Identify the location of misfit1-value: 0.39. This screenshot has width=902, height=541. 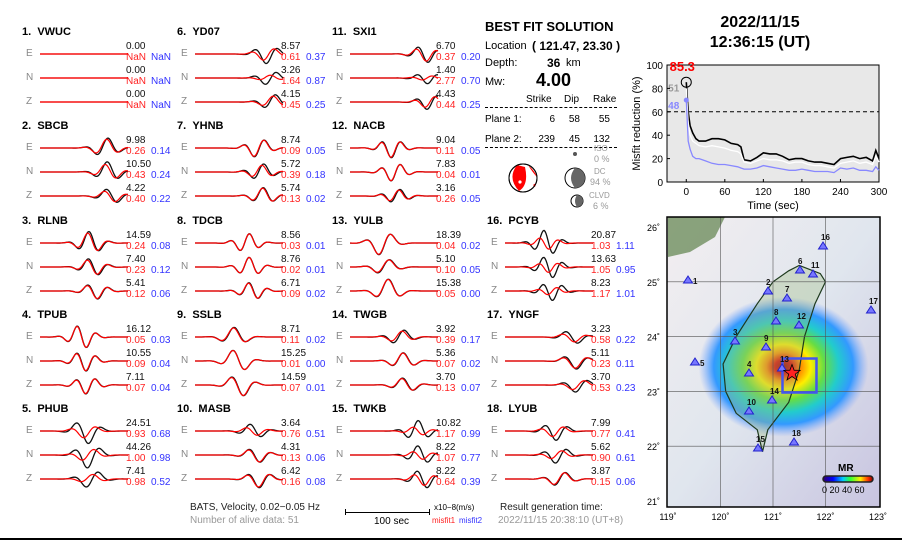
(446, 340).